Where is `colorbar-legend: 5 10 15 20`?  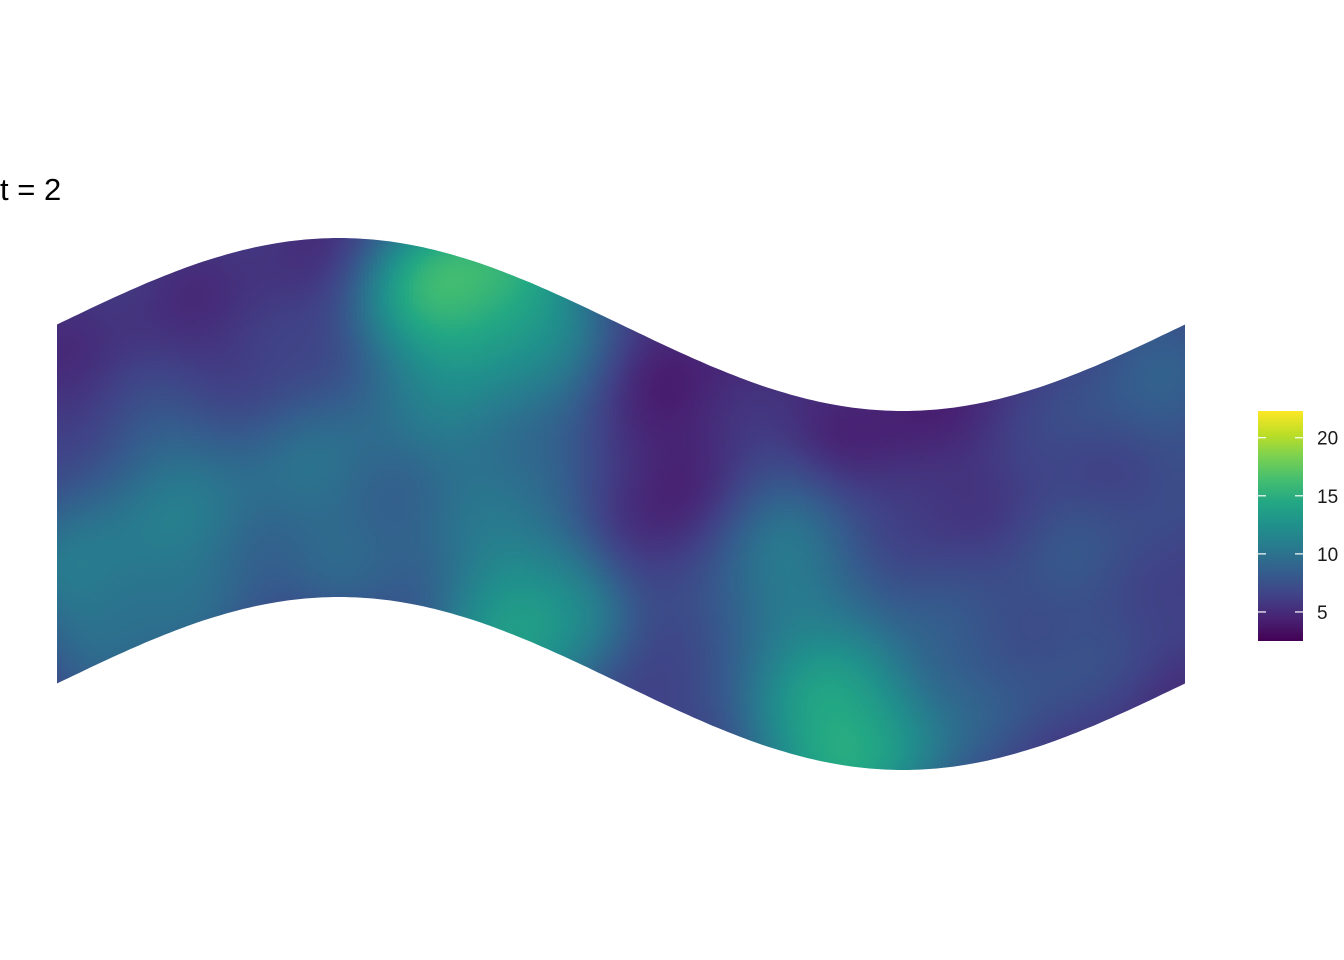 colorbar-legend: 5 10 15 20 is located at coordinates (1298, 526).